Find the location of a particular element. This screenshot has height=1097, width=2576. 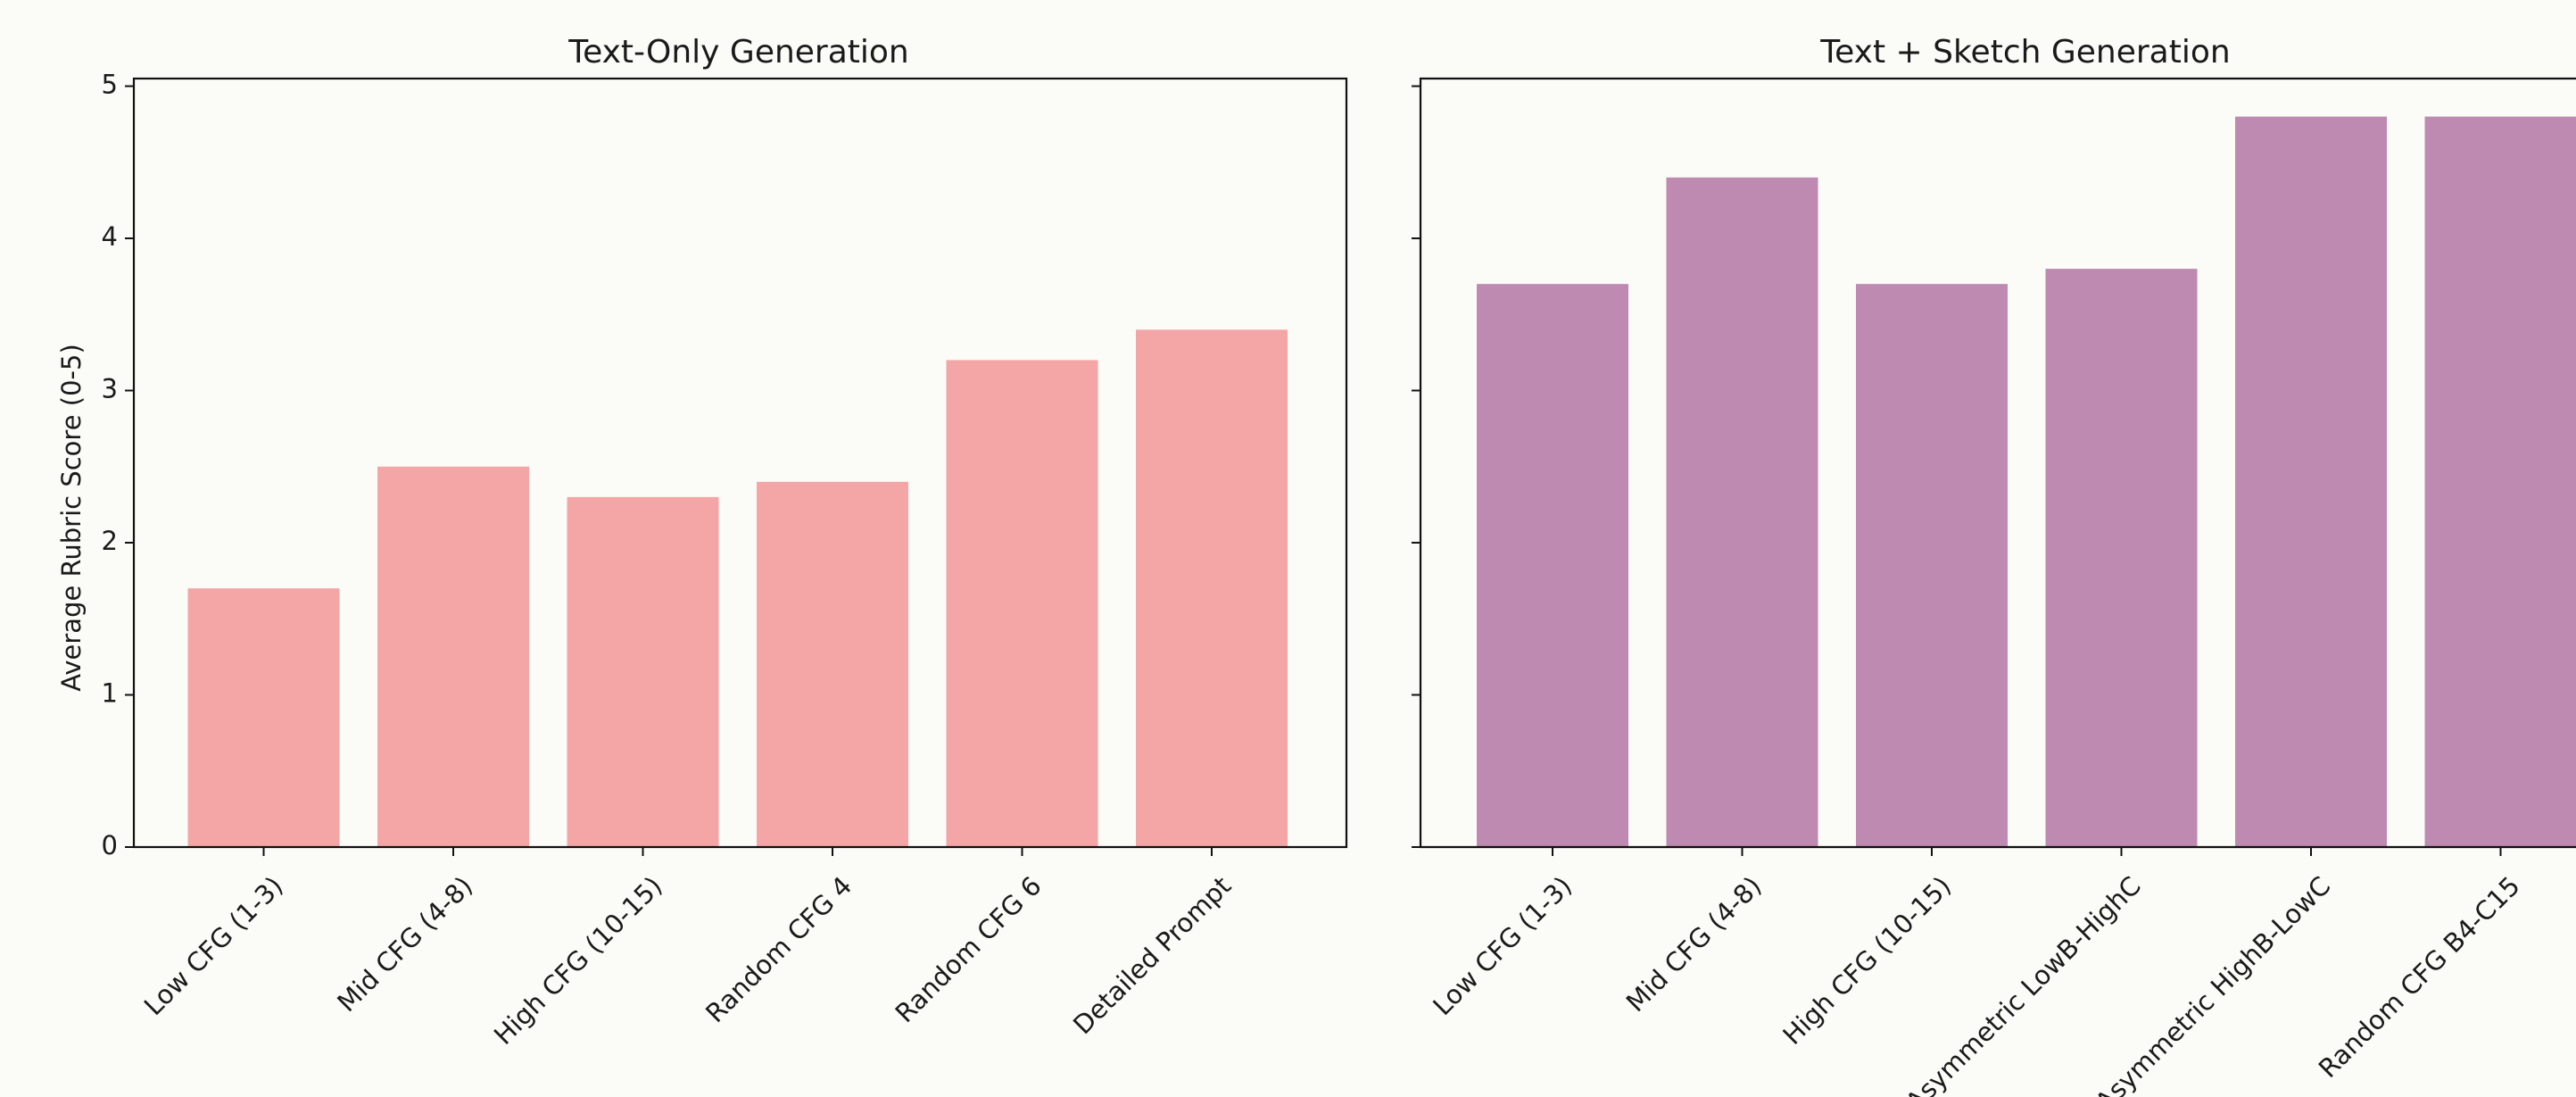

chart-title: Text-Only Generation is located at coordinates (738, 53).